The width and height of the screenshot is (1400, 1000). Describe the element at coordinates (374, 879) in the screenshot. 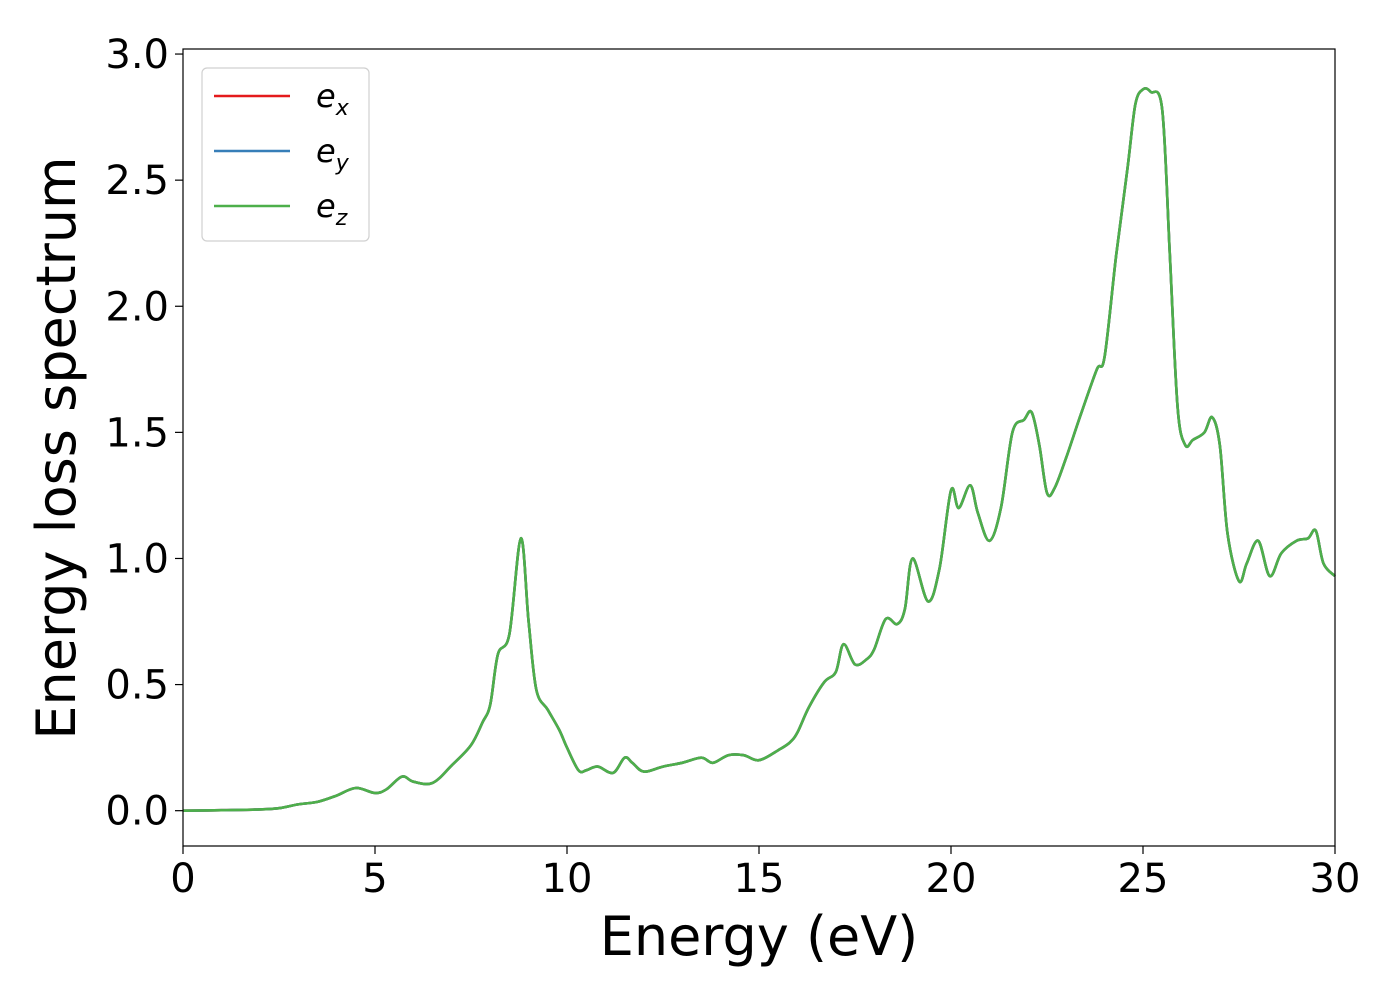

I see `x-tick-label: 5` at that location.